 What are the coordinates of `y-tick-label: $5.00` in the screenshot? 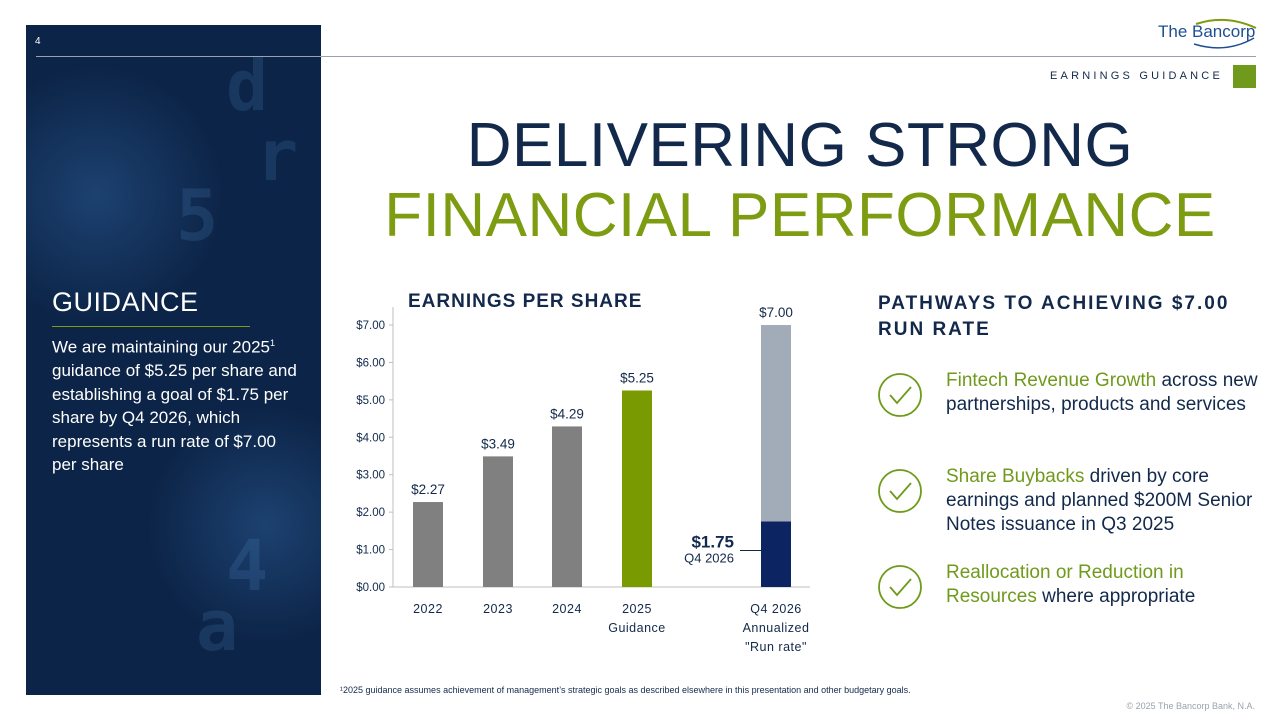 It's located at (370, 401).